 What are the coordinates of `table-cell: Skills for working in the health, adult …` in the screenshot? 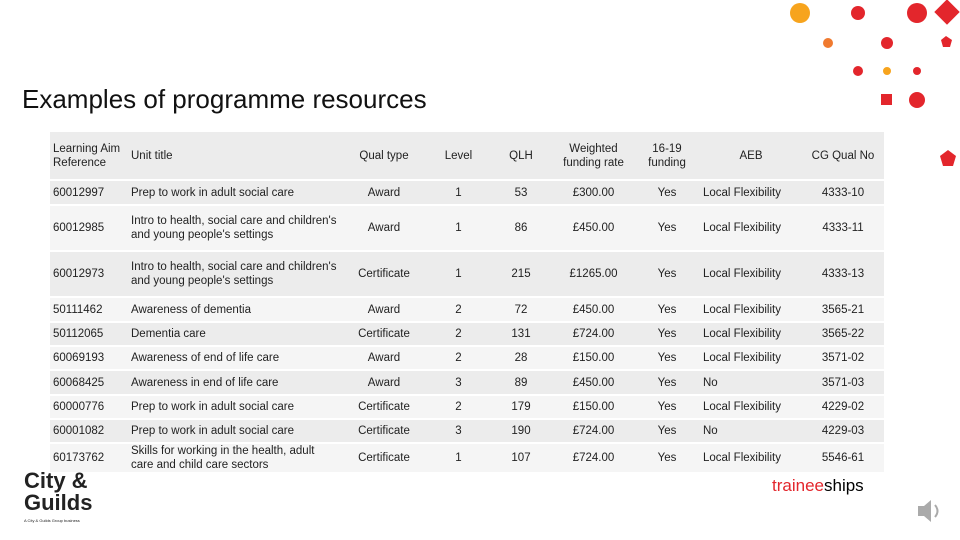 It's located at (234, 458).